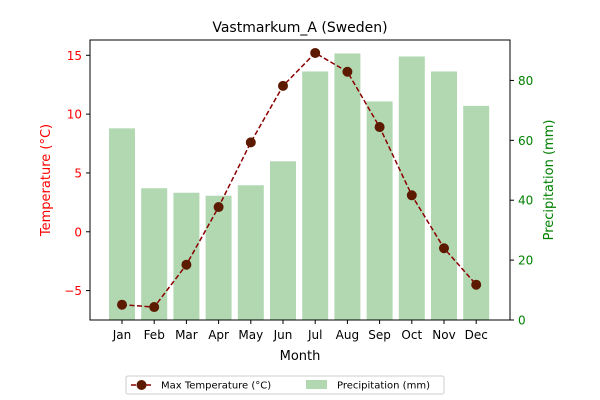 This screenshot has width=600, height=400. I want to click on precip-bar-jul, so click(315, 195).